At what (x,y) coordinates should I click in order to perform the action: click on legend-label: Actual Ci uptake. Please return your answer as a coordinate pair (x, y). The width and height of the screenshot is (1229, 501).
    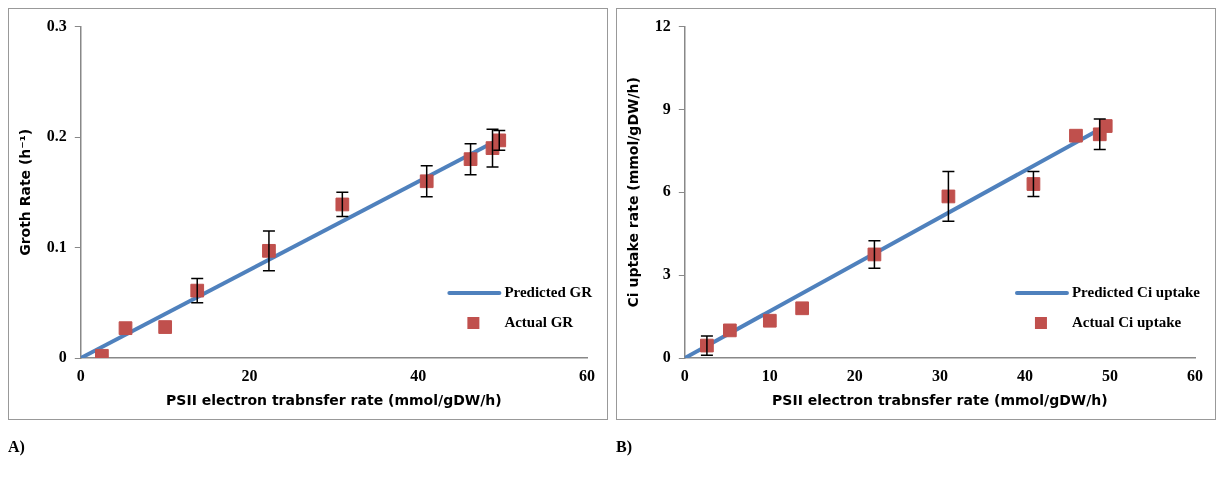
    Looking at the image, I should click on (1126, 321).